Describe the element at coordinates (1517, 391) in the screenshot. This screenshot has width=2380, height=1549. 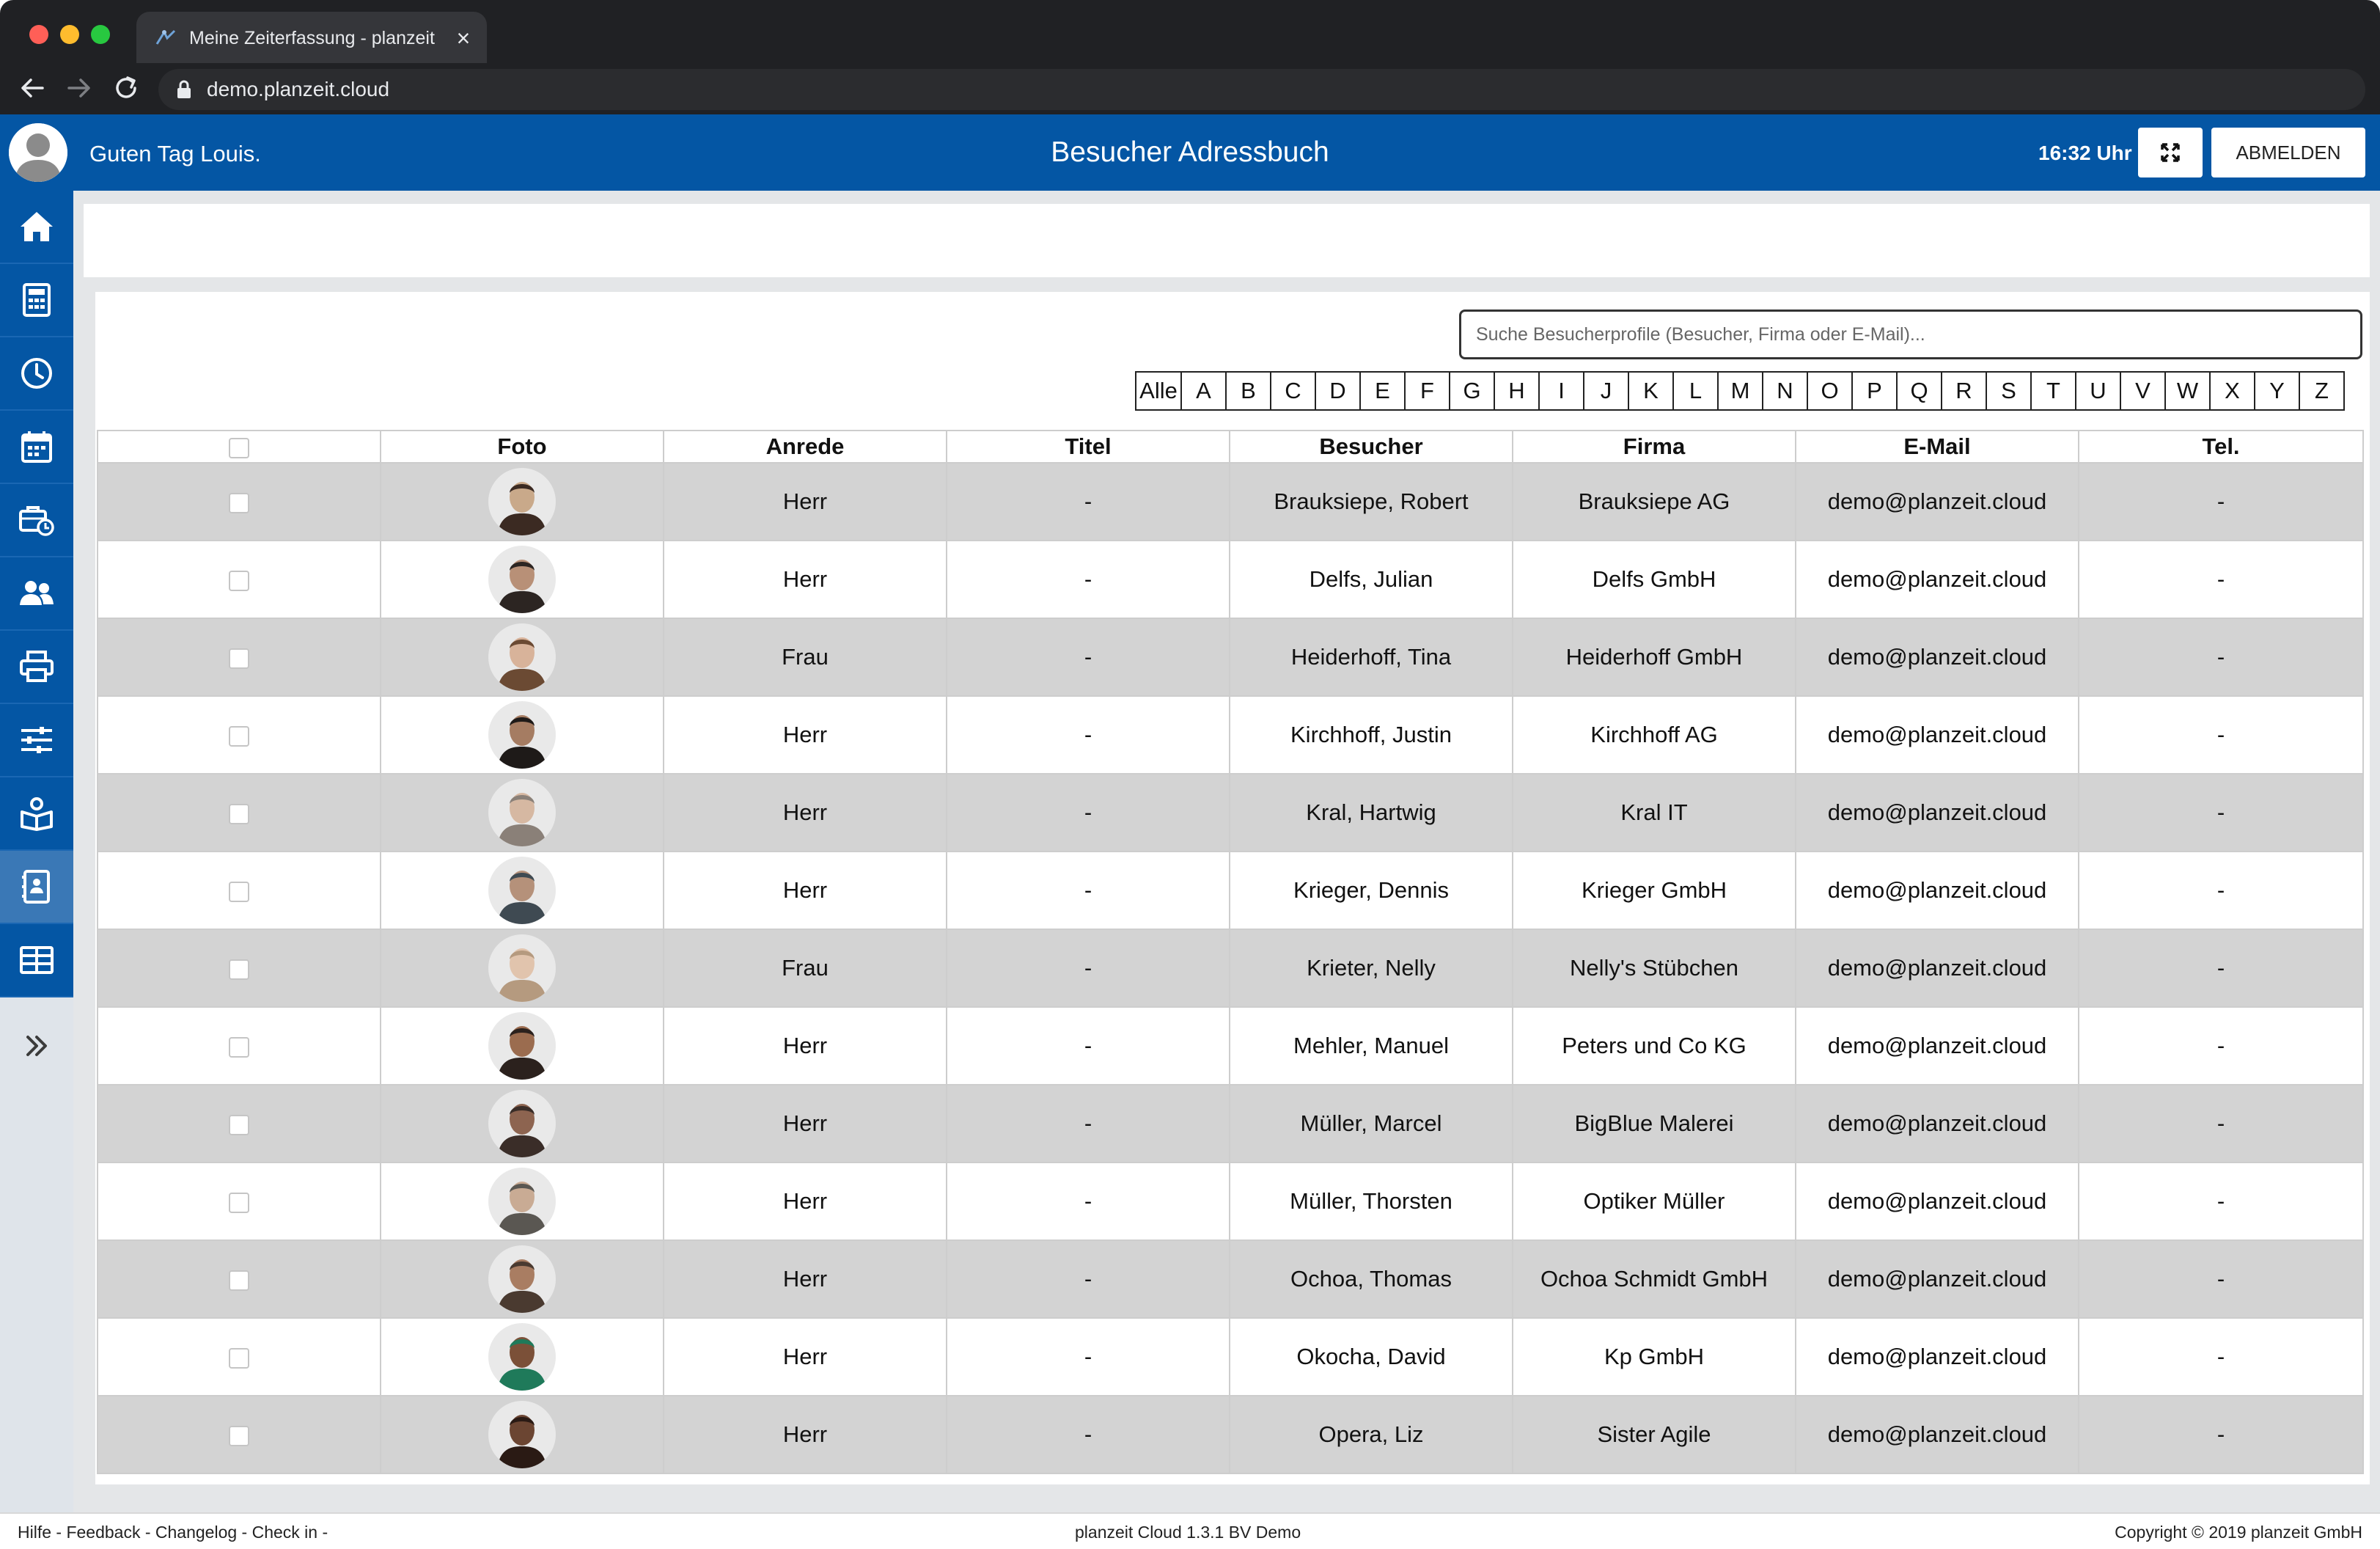
I see `alphabet-filter-h: H` at that location.